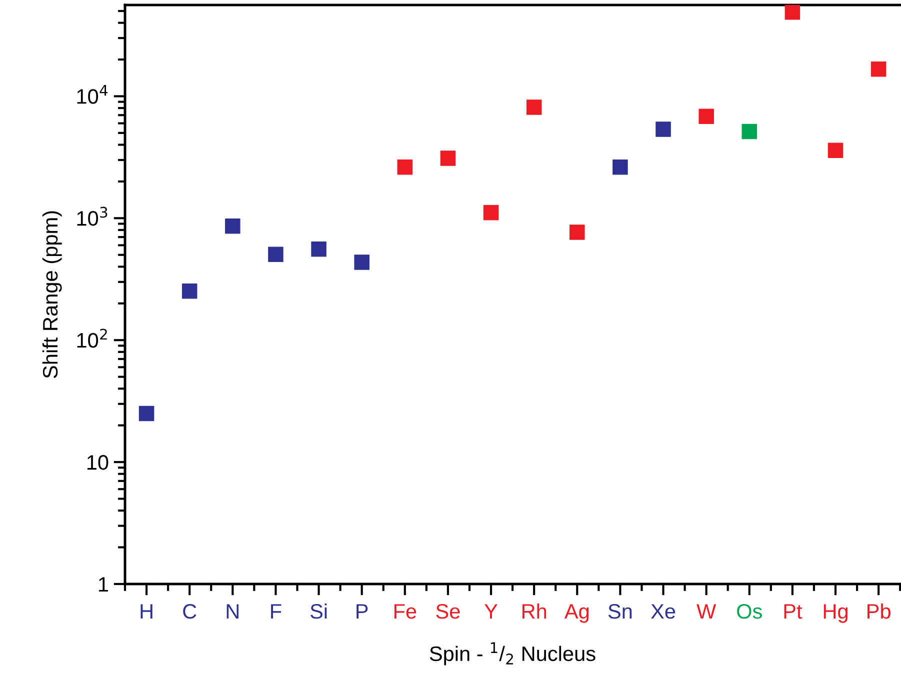 Image resolution: width=901 pixels, height=689 pixels. I want to click on x-tick-label: Sn, so click(620, 611).